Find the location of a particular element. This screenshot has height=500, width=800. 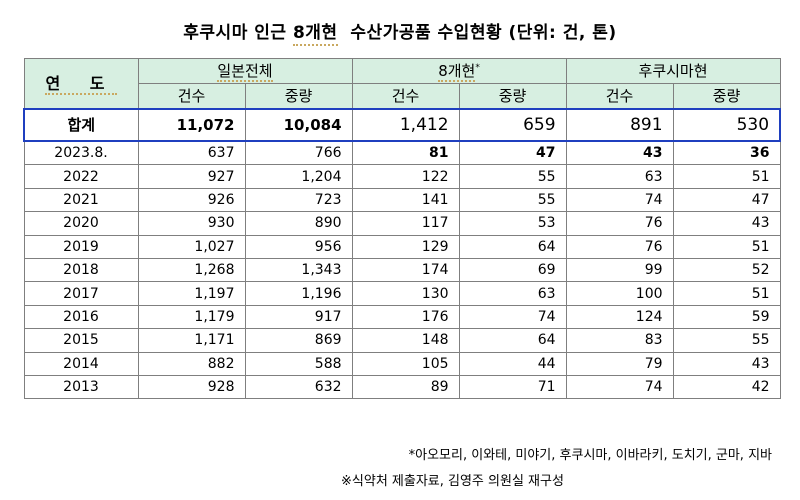

header-row-groups: 연 도 일본전체 8개현* 후쿠시마현 is located at coordinates (402, 84).